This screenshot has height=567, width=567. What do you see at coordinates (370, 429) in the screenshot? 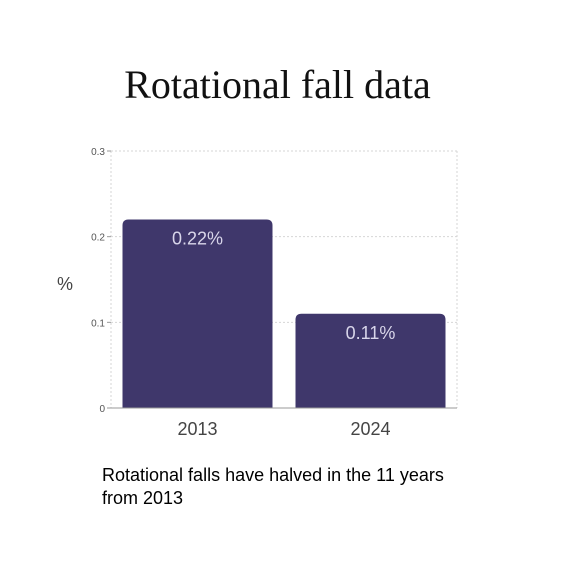
I see `x-category-label: 2024` at bounding box center [370, 429].